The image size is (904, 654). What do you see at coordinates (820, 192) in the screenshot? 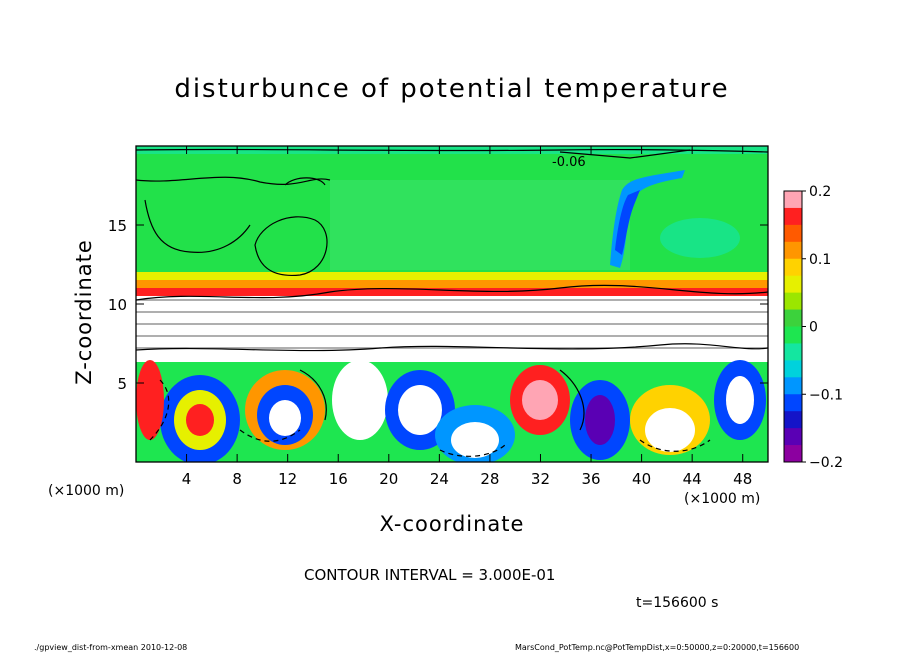
I see `colorbar-tick-label: 0.2` at bounding box center [820, 192].